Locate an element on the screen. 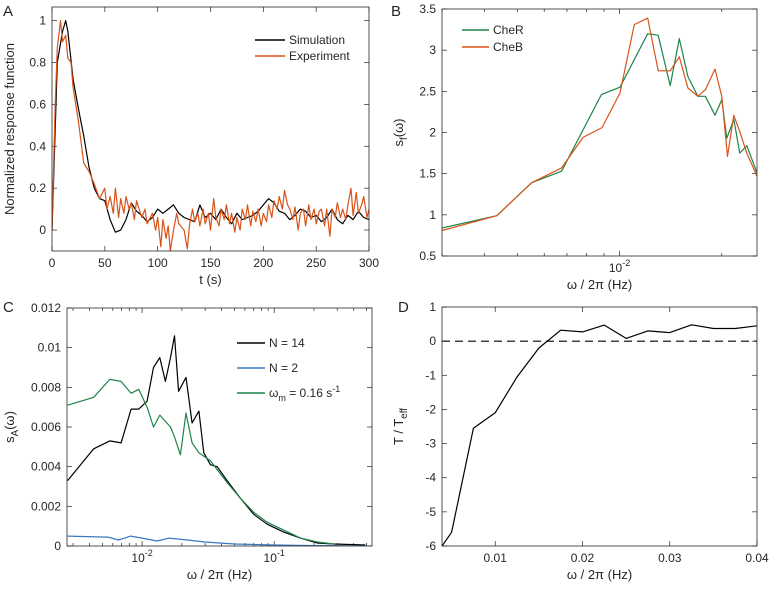 The width and height of the screenshot is (771, 590). y-tick-label: -5 is located at coordinates (430, 512).